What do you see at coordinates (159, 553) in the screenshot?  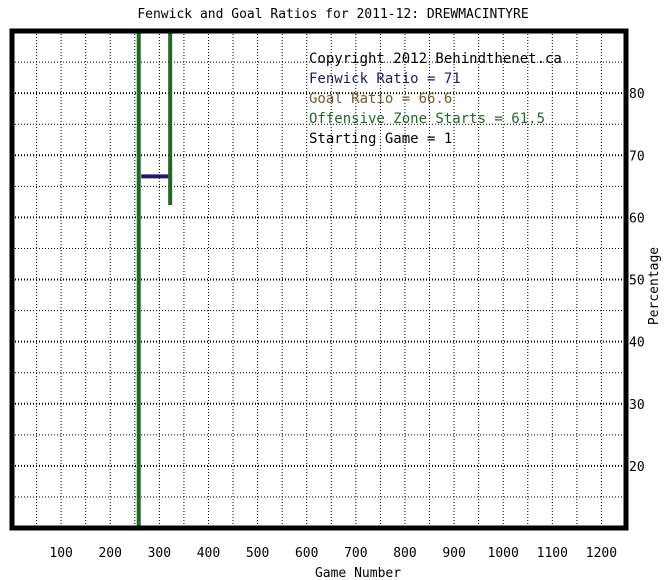 I see `x-tick-label: 300` at bounding box center [159, 553].